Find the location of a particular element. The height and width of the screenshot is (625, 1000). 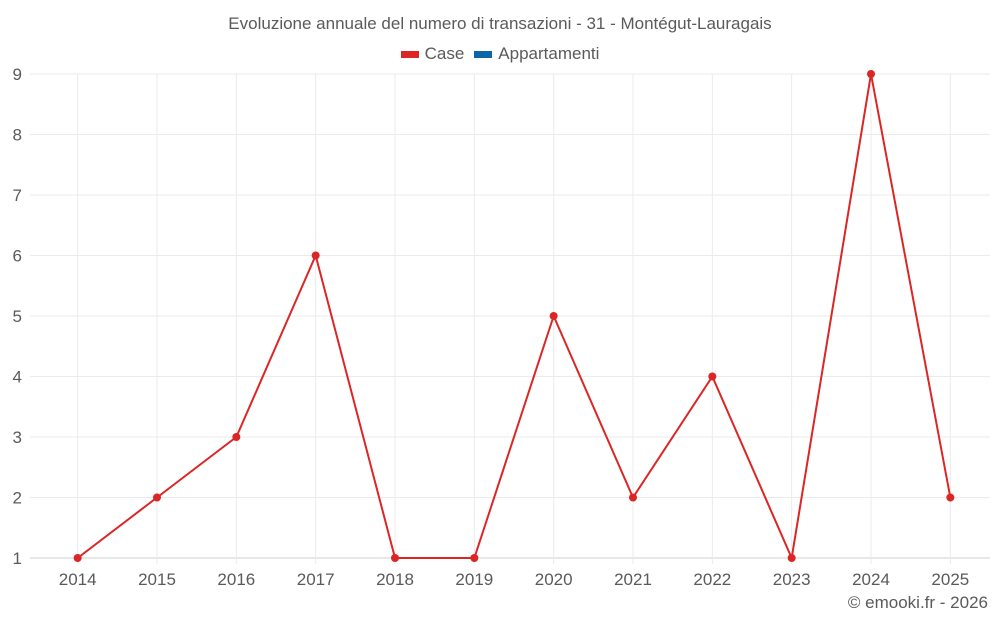

y-tick-label: 4 is located at coordinates (17, 377).